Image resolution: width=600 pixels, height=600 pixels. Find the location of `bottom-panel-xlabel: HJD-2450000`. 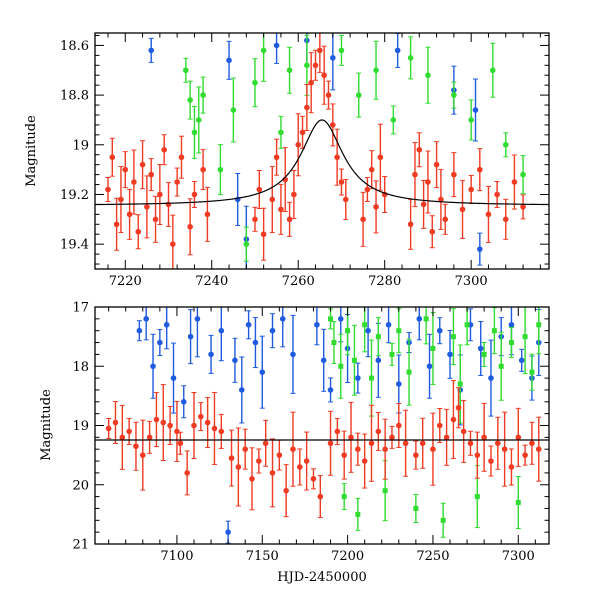

bottom-panel-xlabel: HJD-2450000 is located at coordinates (322, 577).